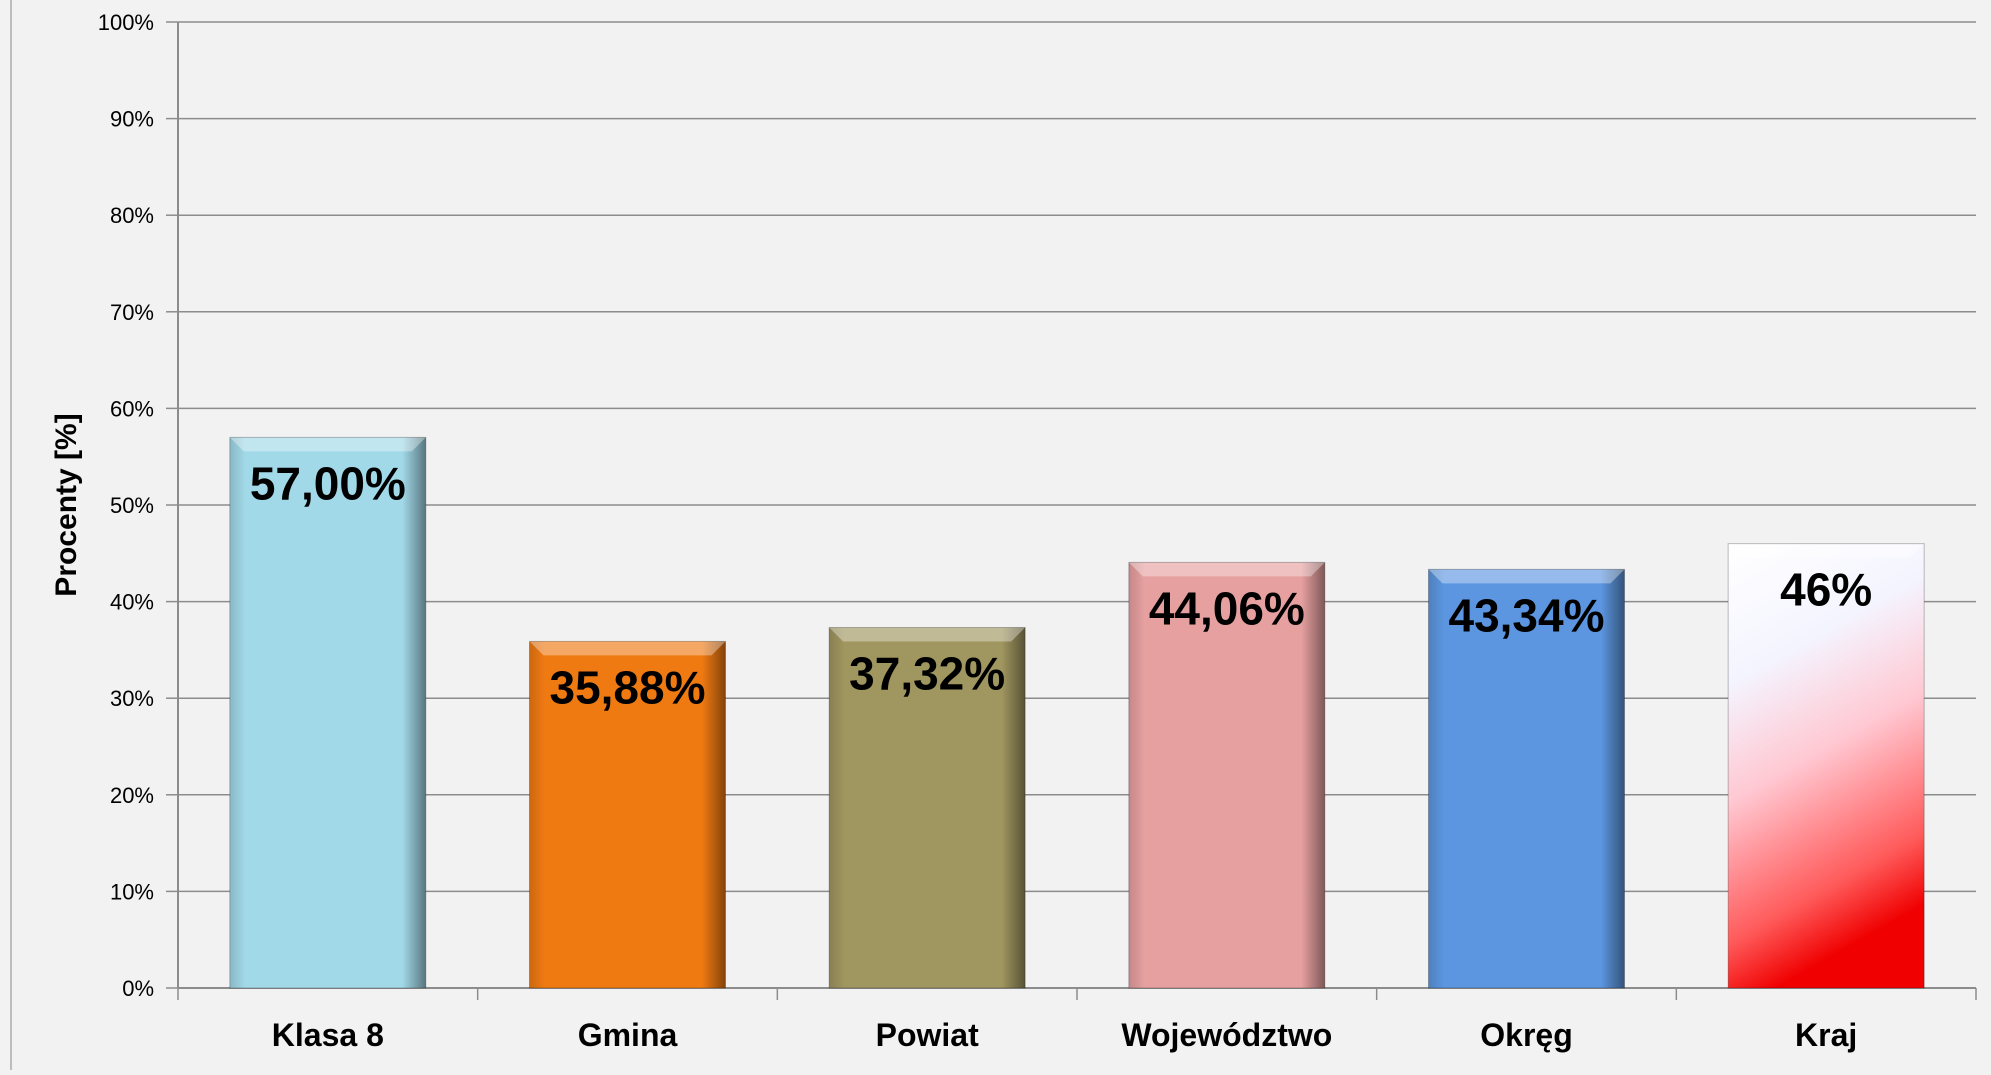  I want to click on frame-border, so click(11, 535).